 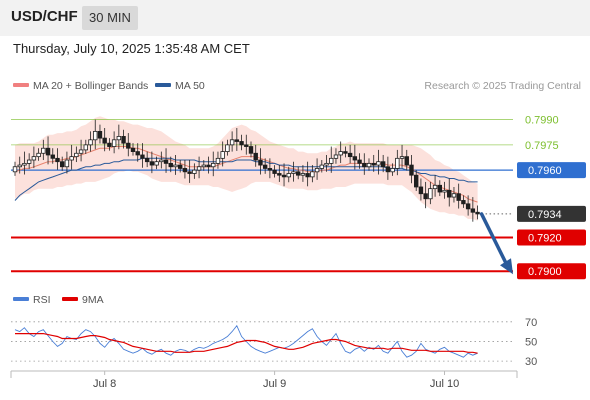 What do you see at coordinates (545, 171) in the screenshot?
I see `pivot-tag-text: 0.7960` at bounding box center [545, 171].